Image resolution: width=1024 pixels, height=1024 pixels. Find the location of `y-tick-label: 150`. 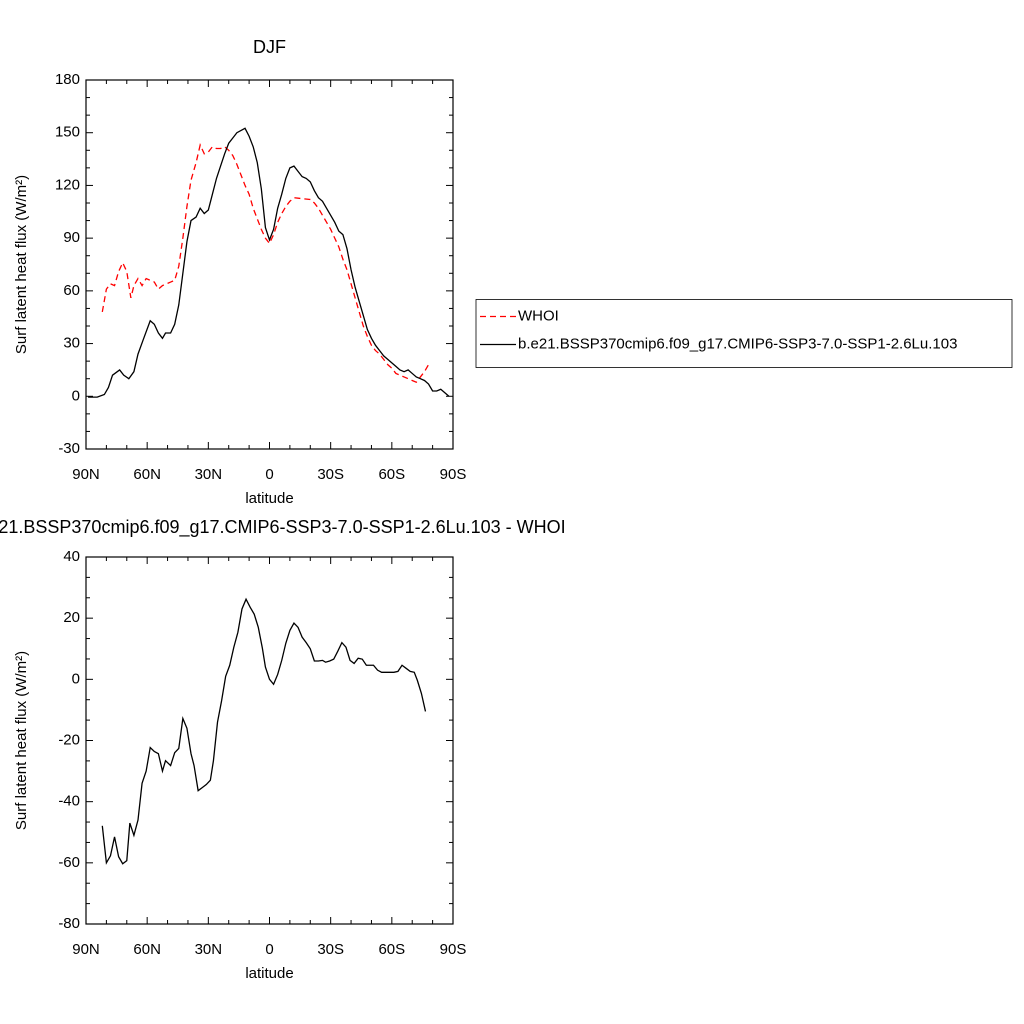

y-tick-label: 150 is located at coordinates (67, 132).